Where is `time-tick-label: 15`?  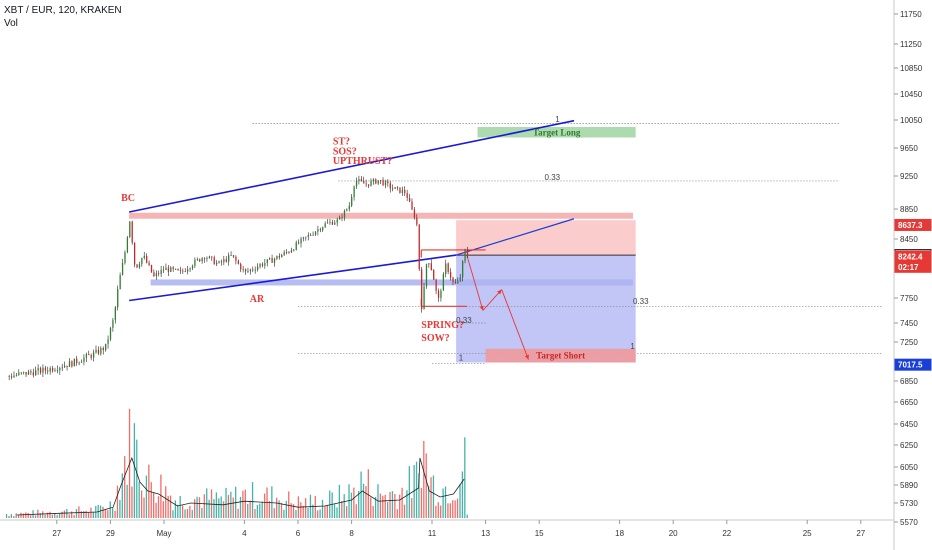 time-tick-label: 15 is located at coordinates (539, 533).